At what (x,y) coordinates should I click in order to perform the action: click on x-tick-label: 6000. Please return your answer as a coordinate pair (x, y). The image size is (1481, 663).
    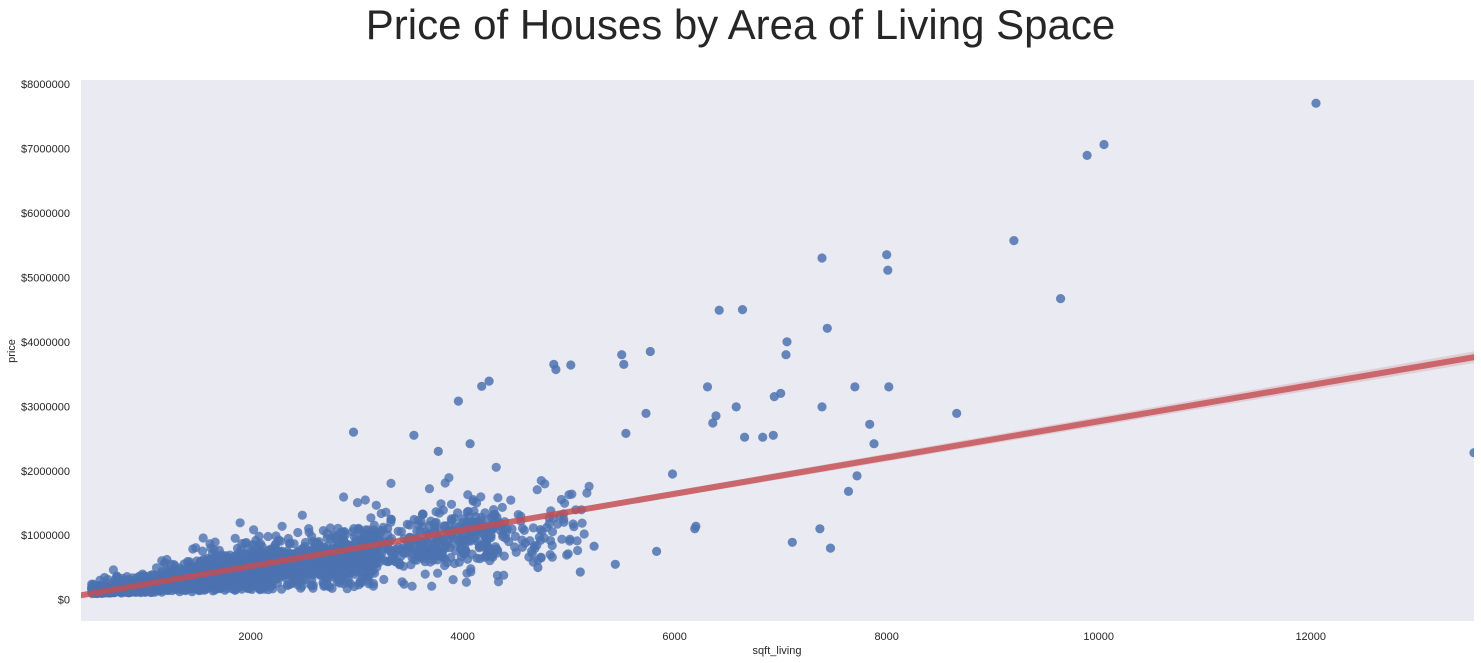
    Looking at the image, I should click on (674, 637).